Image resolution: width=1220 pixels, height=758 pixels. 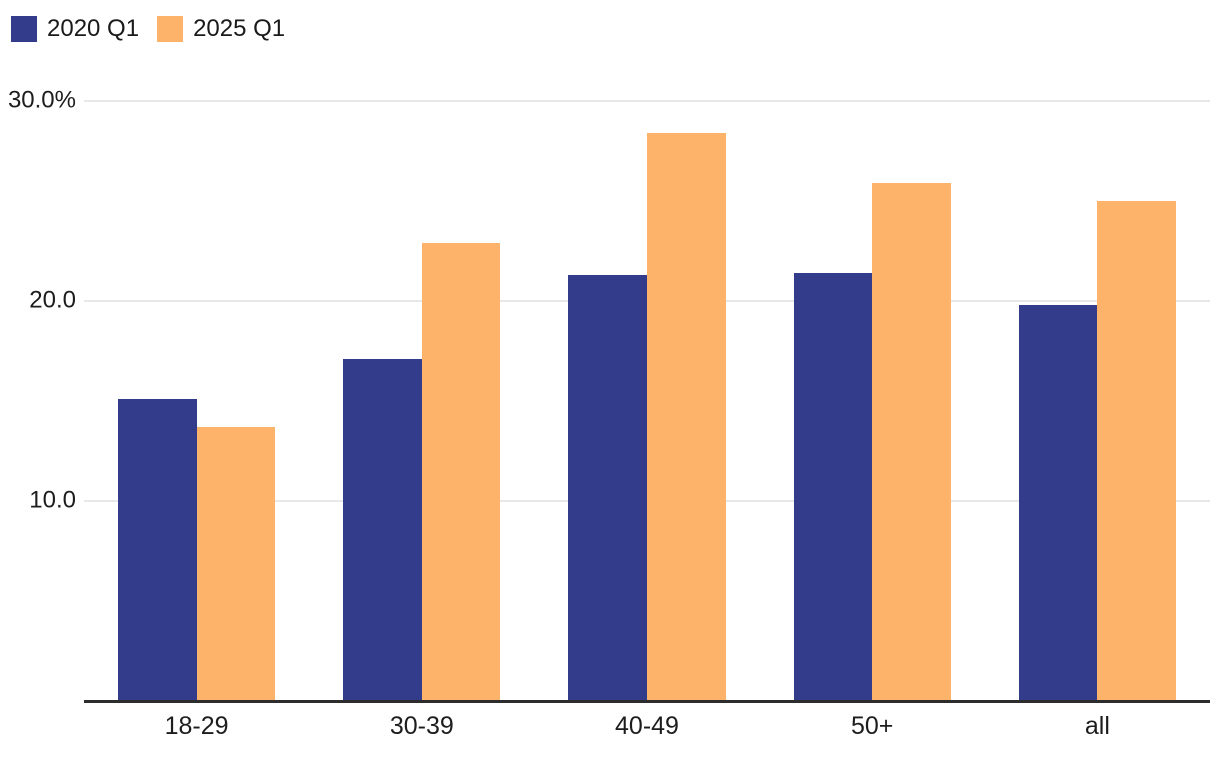 What do you see at coordinates (148, 29) in the screenshot?
I see `legend: 2020 Q1 2025 Q1` at bounding box center [148, 29].